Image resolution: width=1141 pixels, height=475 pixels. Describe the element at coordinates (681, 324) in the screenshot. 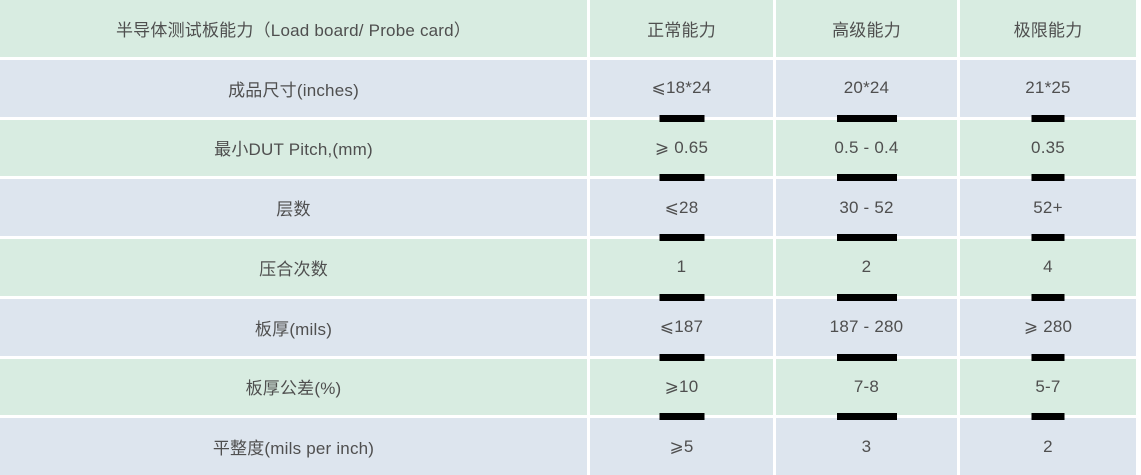

I see `cell-value: ⩽187` at that location.